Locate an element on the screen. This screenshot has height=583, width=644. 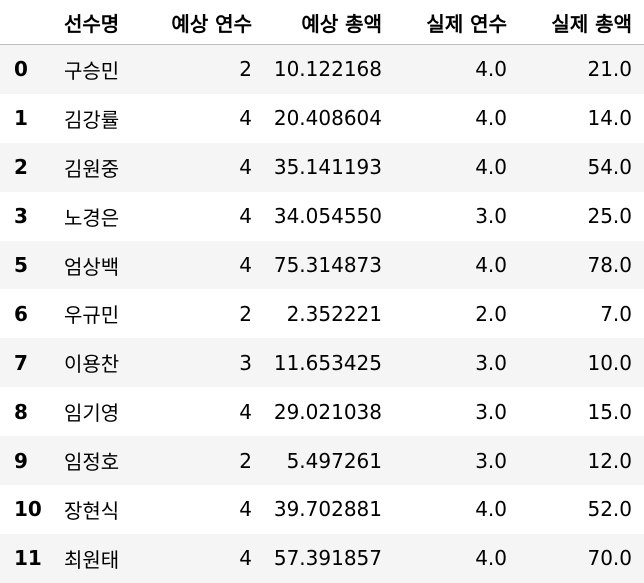
row-index: 3 is located at coordinates (21, 216).